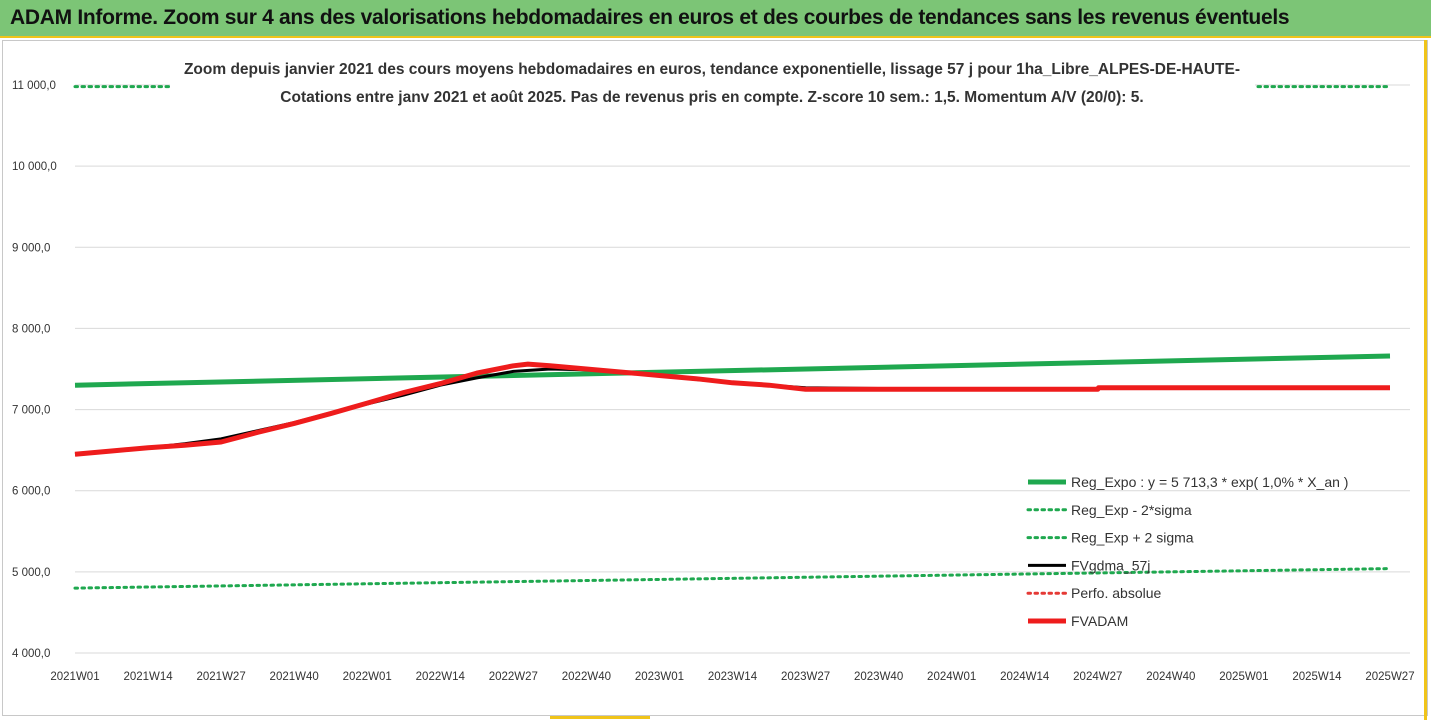 Image resolution: width=1431 pixels, height=720 pixels. Describe the element at coordinates (31, 248) in the screenshot. I see `y-tick-label: 9 000,0` at that location.